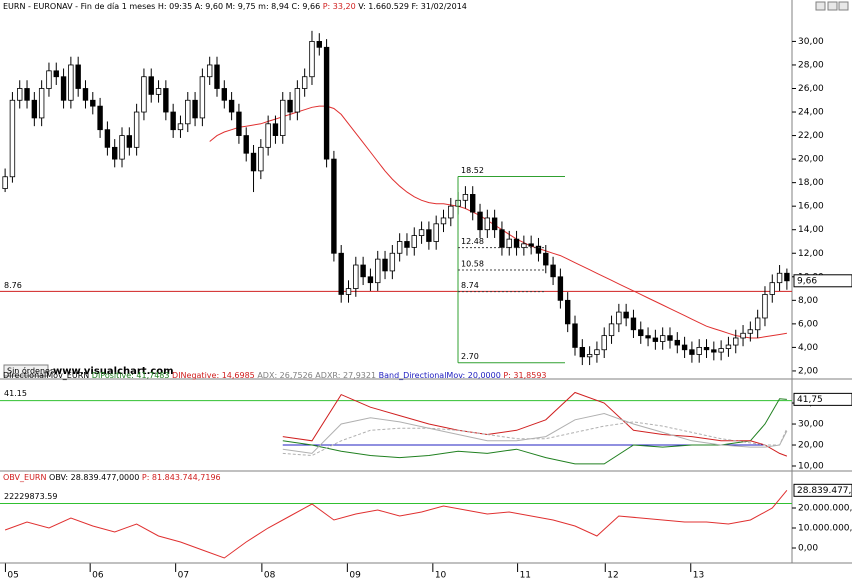  I want to click on header-part: OBV_EURN, so click(26, 477).